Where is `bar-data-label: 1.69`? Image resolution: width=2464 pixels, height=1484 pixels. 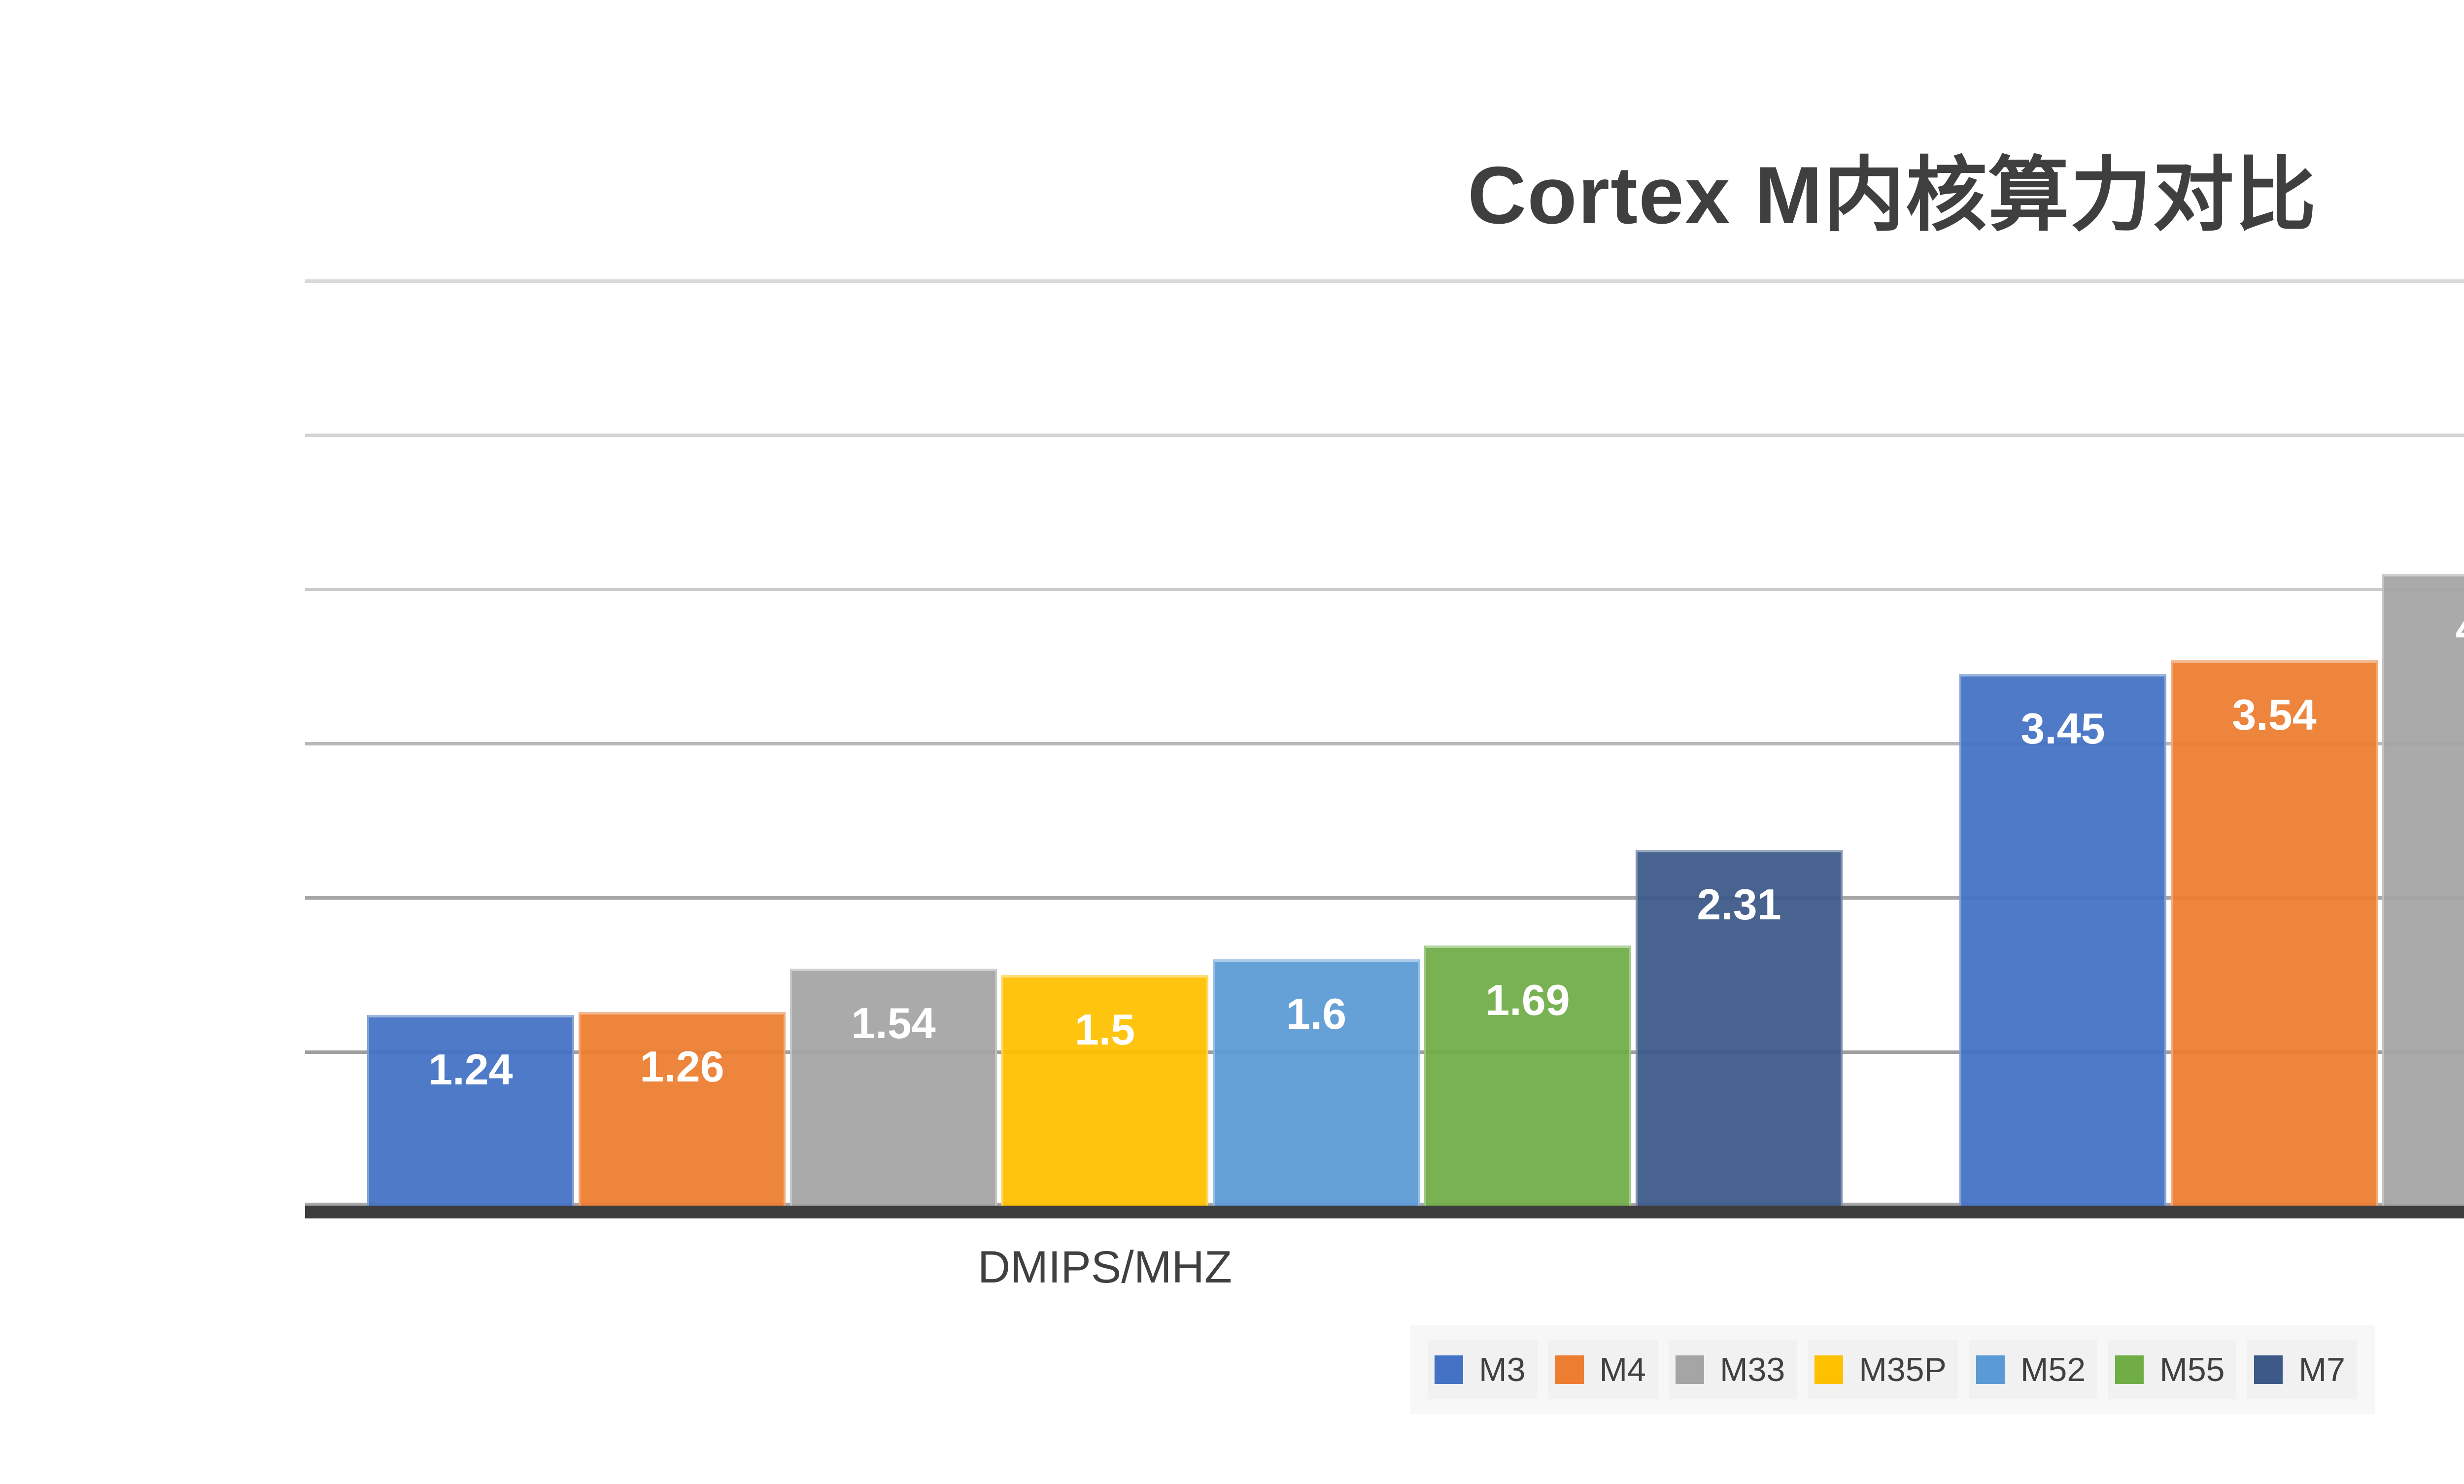 bar-data-label: 1.69 is located at coordinates (1527, 1000).